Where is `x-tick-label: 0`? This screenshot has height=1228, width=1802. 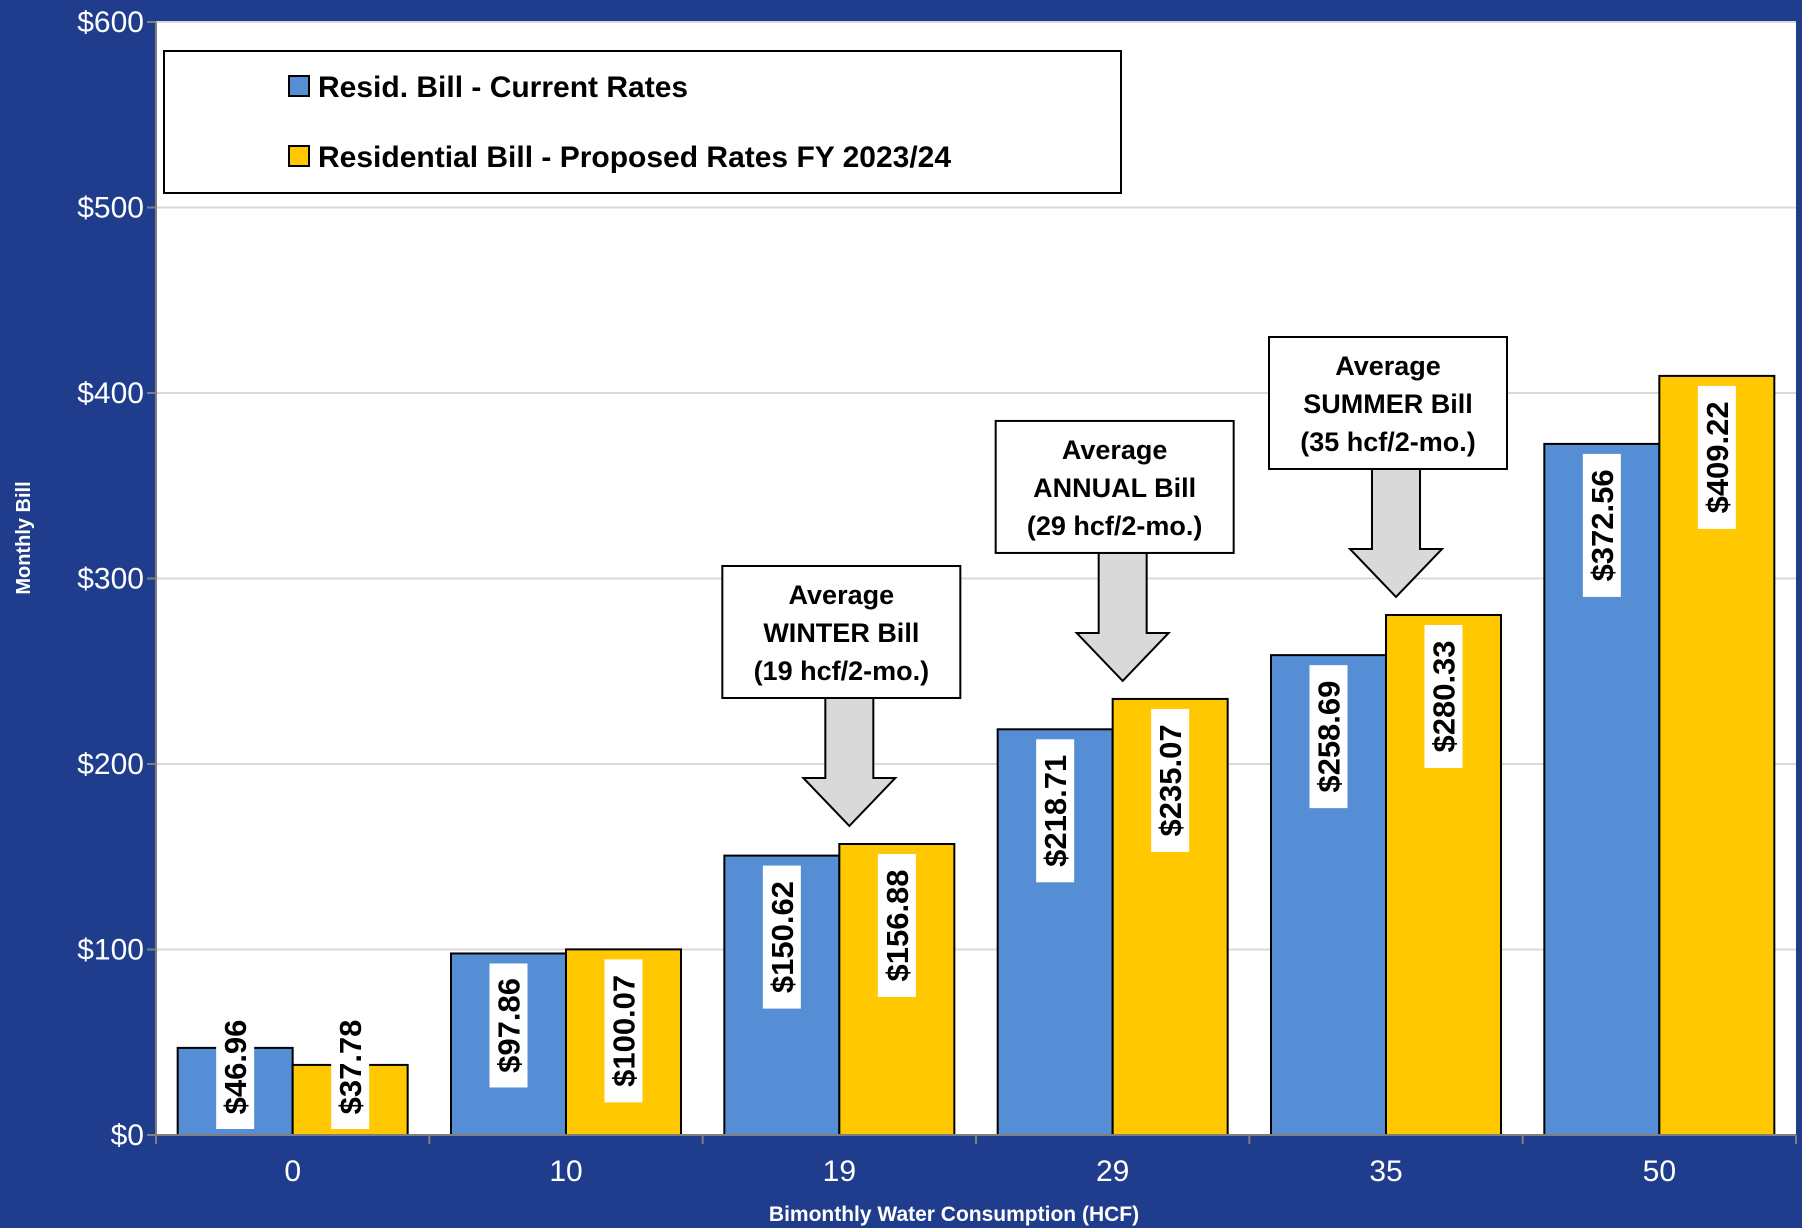 x-tick-label: 0 is located at coordinates (292, 1171).